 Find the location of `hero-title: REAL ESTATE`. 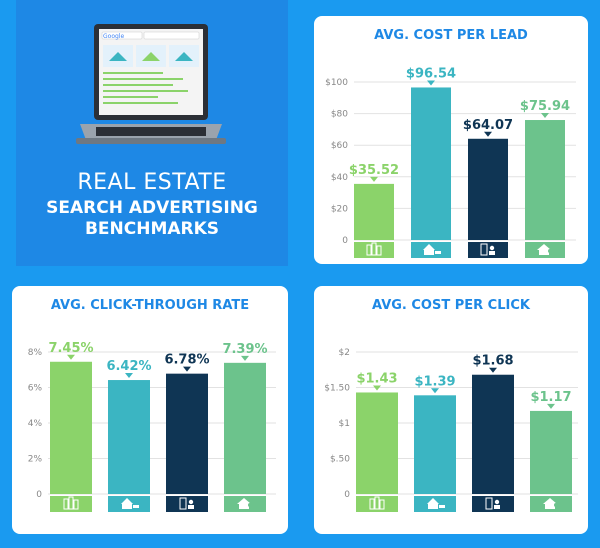

hero-title: REAL ESTATE is located at coordinates (152, 182).